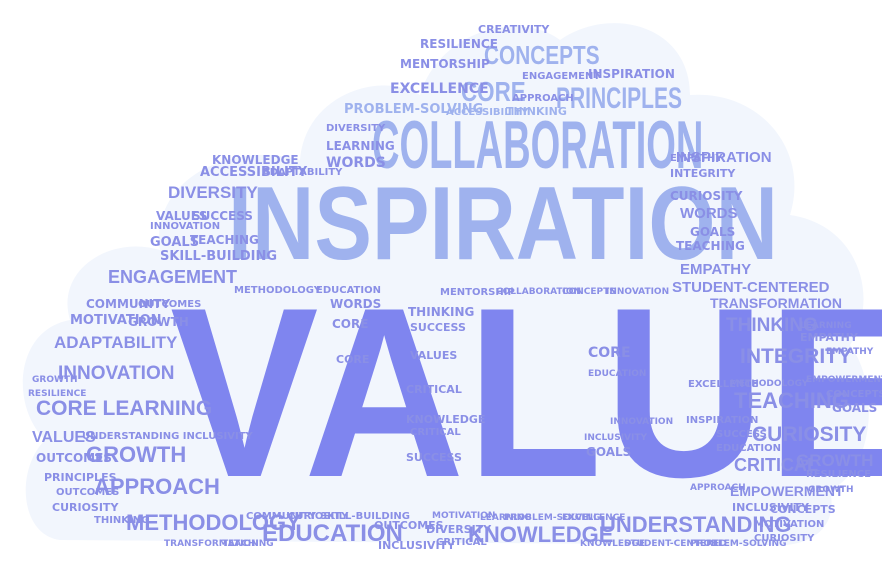 This screenshot has height=566, width=882. What do you see at coordinates (213, 522) in the screenshot?
I see `word-methodology-left: METHODOLOGY` at bounding box center [213, 522].